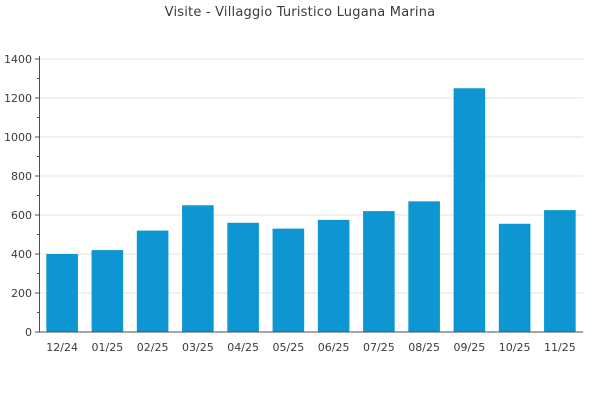 The width and height of the screenshot is (600, 400). What do you see at coordinates (470, 347) in the screenshot?
I see `x-tick-label: 09/25` at bounding box center [470, 347].